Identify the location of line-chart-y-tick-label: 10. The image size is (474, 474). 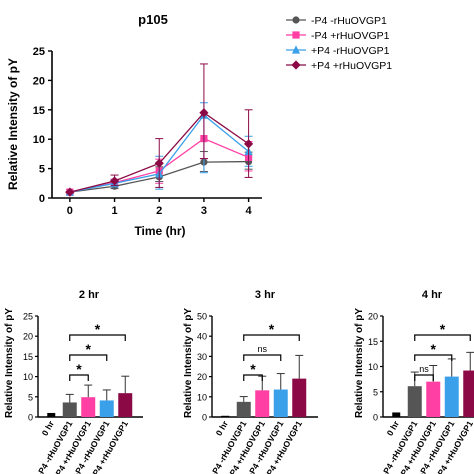
(39, 140).